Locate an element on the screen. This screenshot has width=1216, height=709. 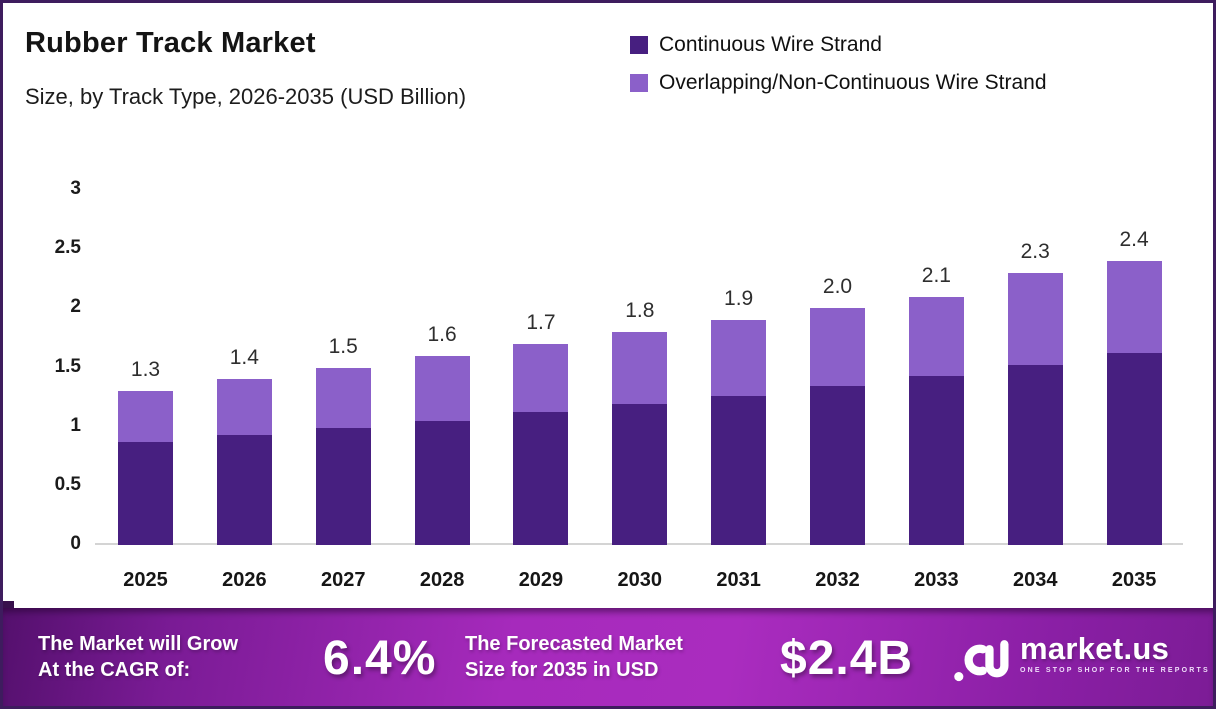
bar-segment-continuous-2027 is located at coordinates (343, 486).